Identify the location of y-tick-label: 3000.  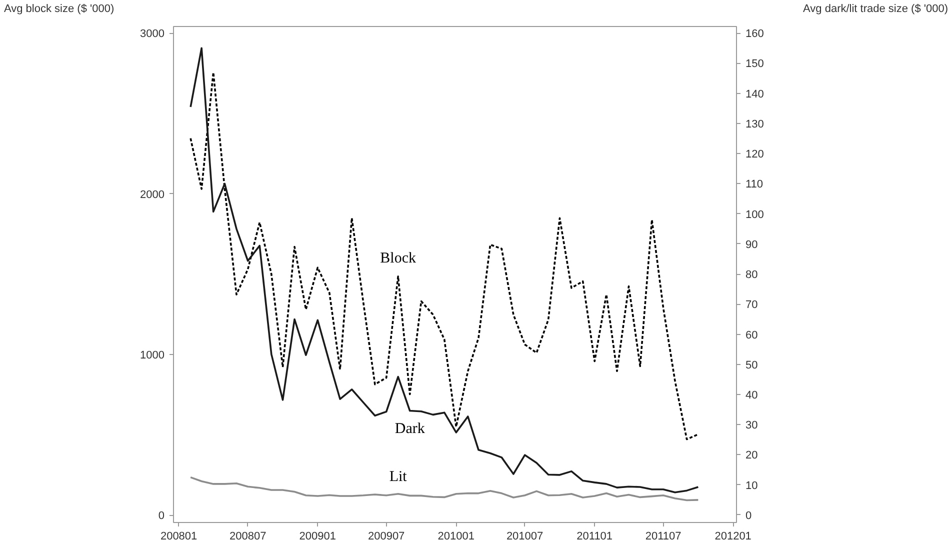
(152, 34).